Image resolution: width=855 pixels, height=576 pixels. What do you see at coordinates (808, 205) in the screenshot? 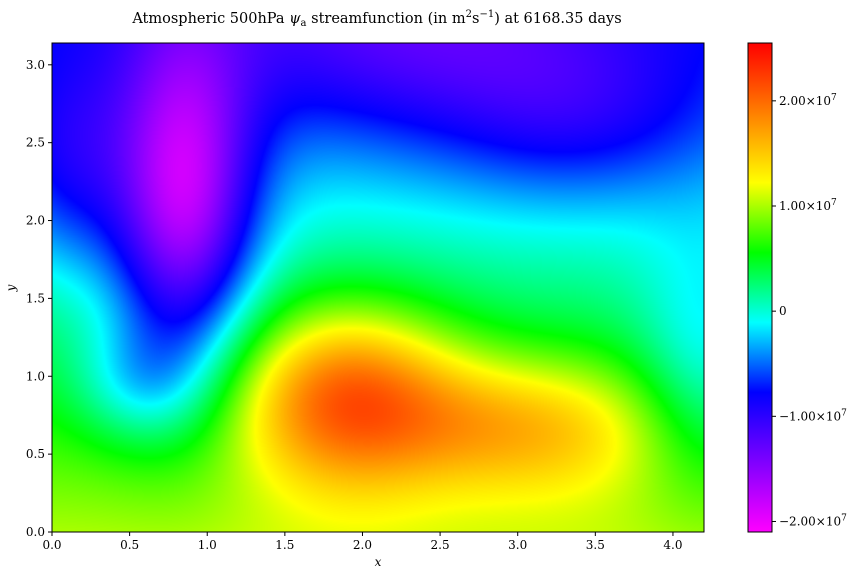
I see `colorbar-tick-label: 1.00×107` at bounding box center [808, 205].